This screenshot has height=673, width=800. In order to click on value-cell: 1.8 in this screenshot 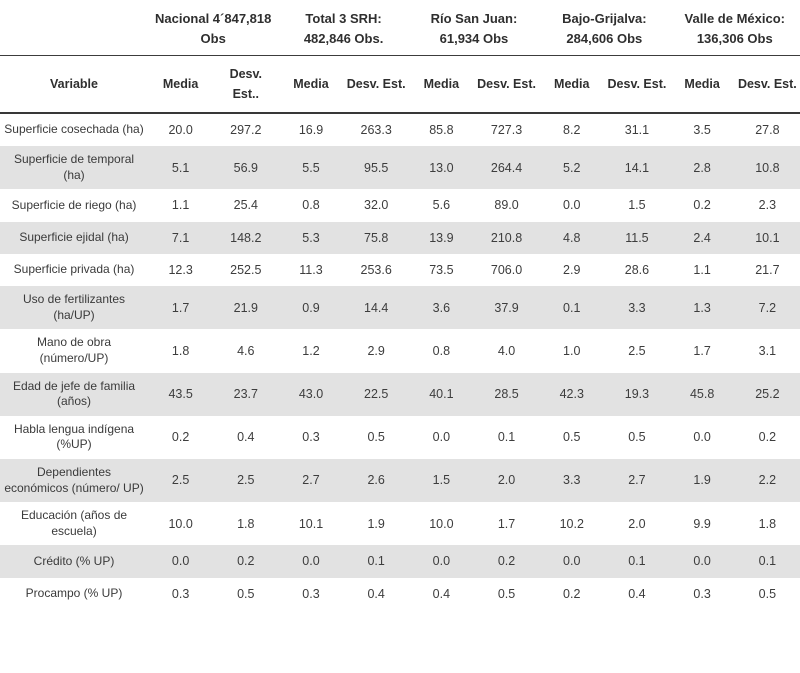, I will do `click(246, 523)`.